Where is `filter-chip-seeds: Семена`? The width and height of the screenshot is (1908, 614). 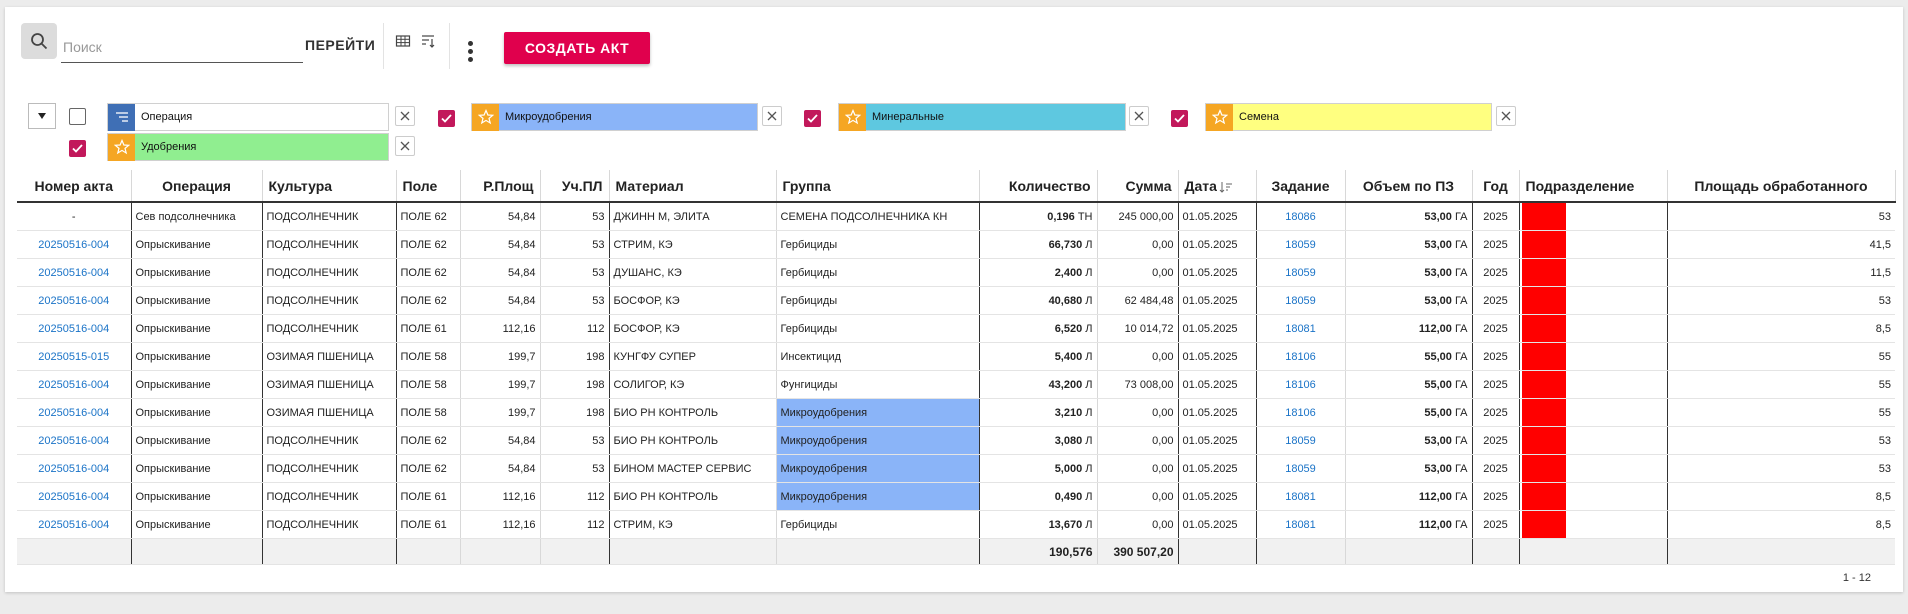 filter-chip-seeds: Семена is located at coordinates (1348, 117).